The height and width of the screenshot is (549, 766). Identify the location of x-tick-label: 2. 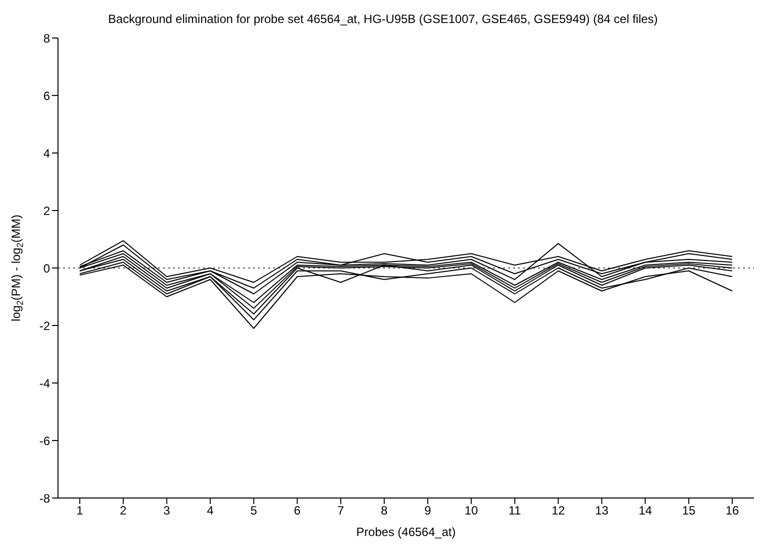
(123, 511).